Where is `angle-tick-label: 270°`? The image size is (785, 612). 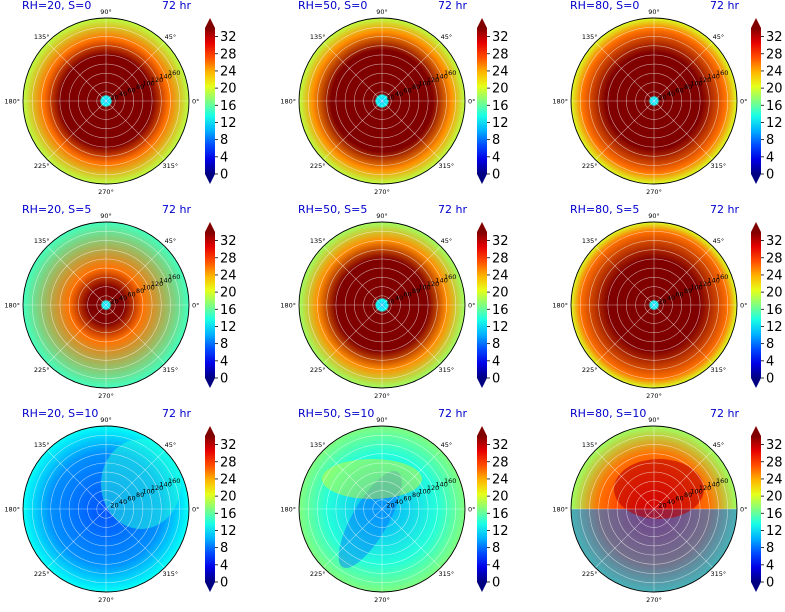
angle-tick-label: 270° is located at coordinates (654, 396).